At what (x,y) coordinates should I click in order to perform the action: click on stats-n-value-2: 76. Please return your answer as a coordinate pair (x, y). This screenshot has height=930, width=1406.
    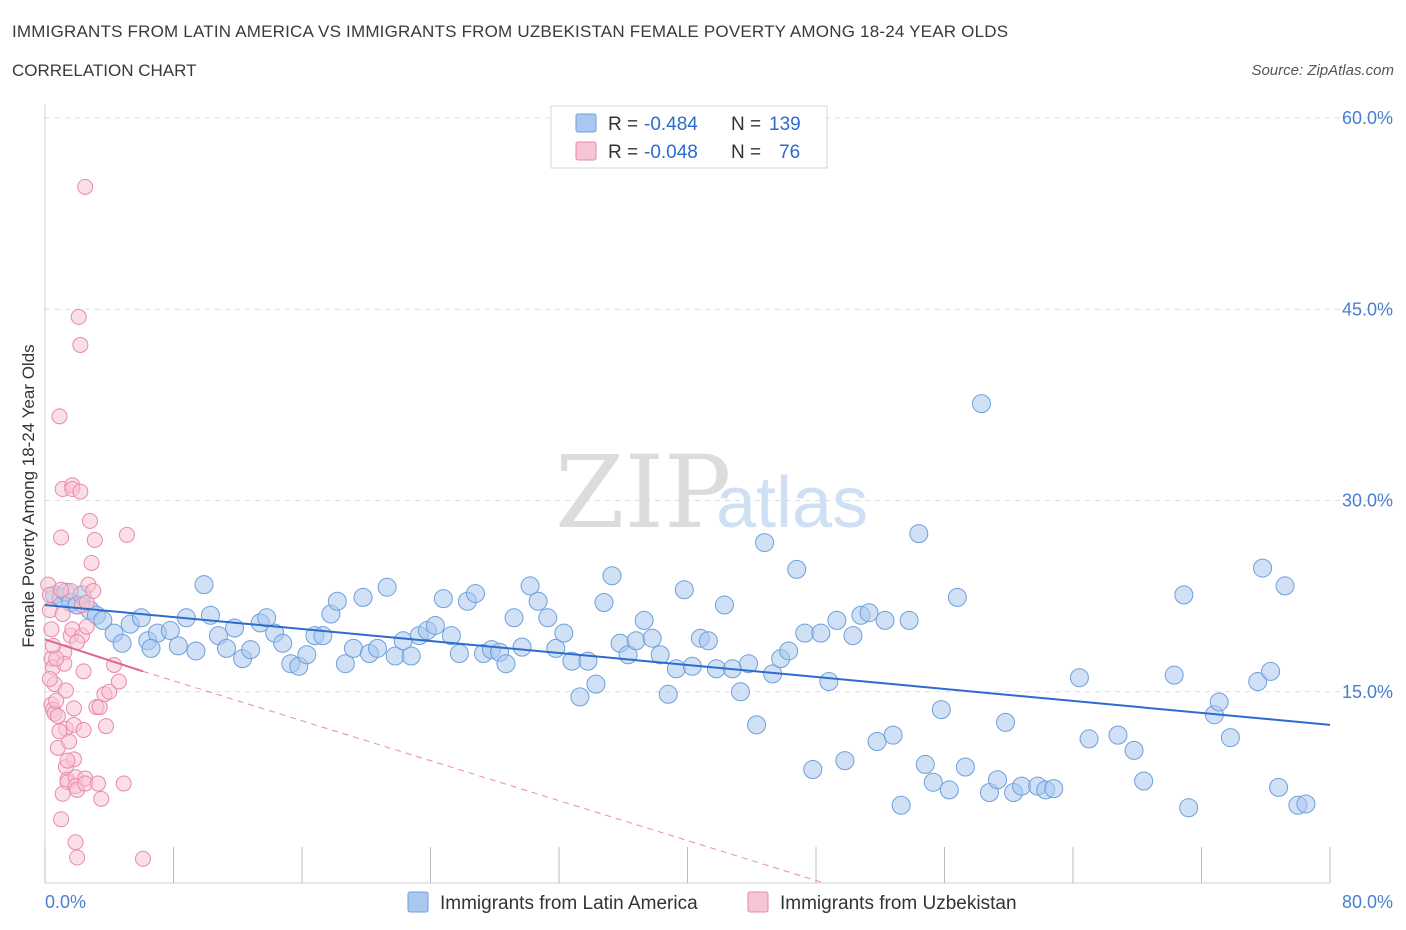
    Looking at the image, I should click on (789, 152).